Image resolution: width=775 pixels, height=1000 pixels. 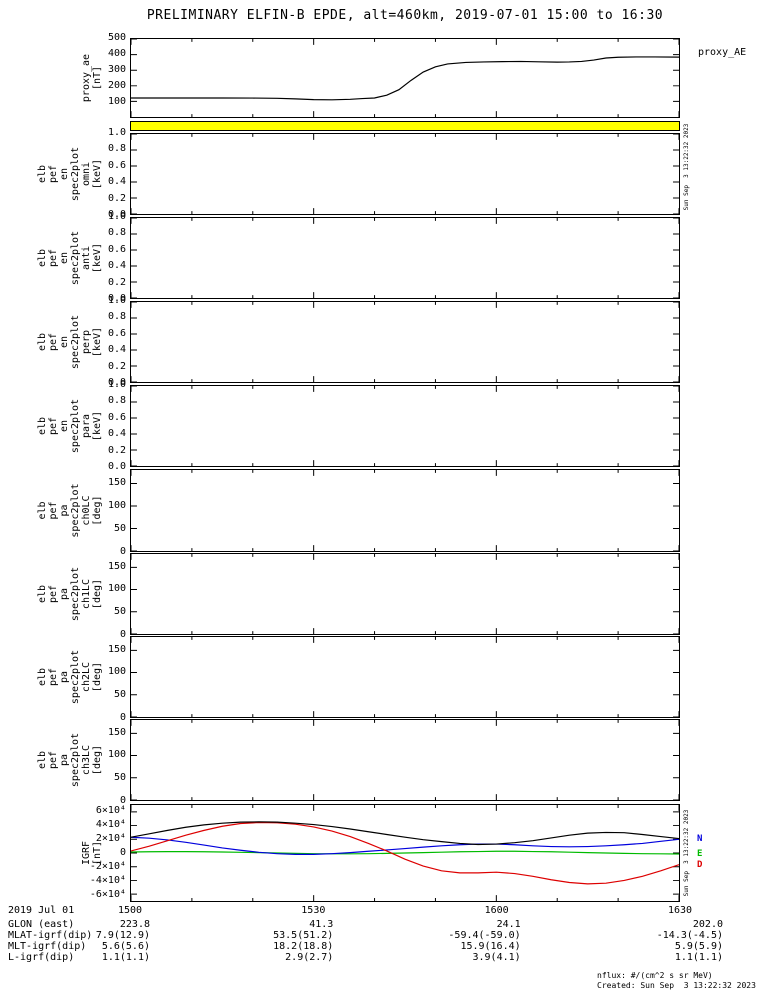 I want to click on panel-y-axis-label: IGRF [nT], so click(x=92, y=853).